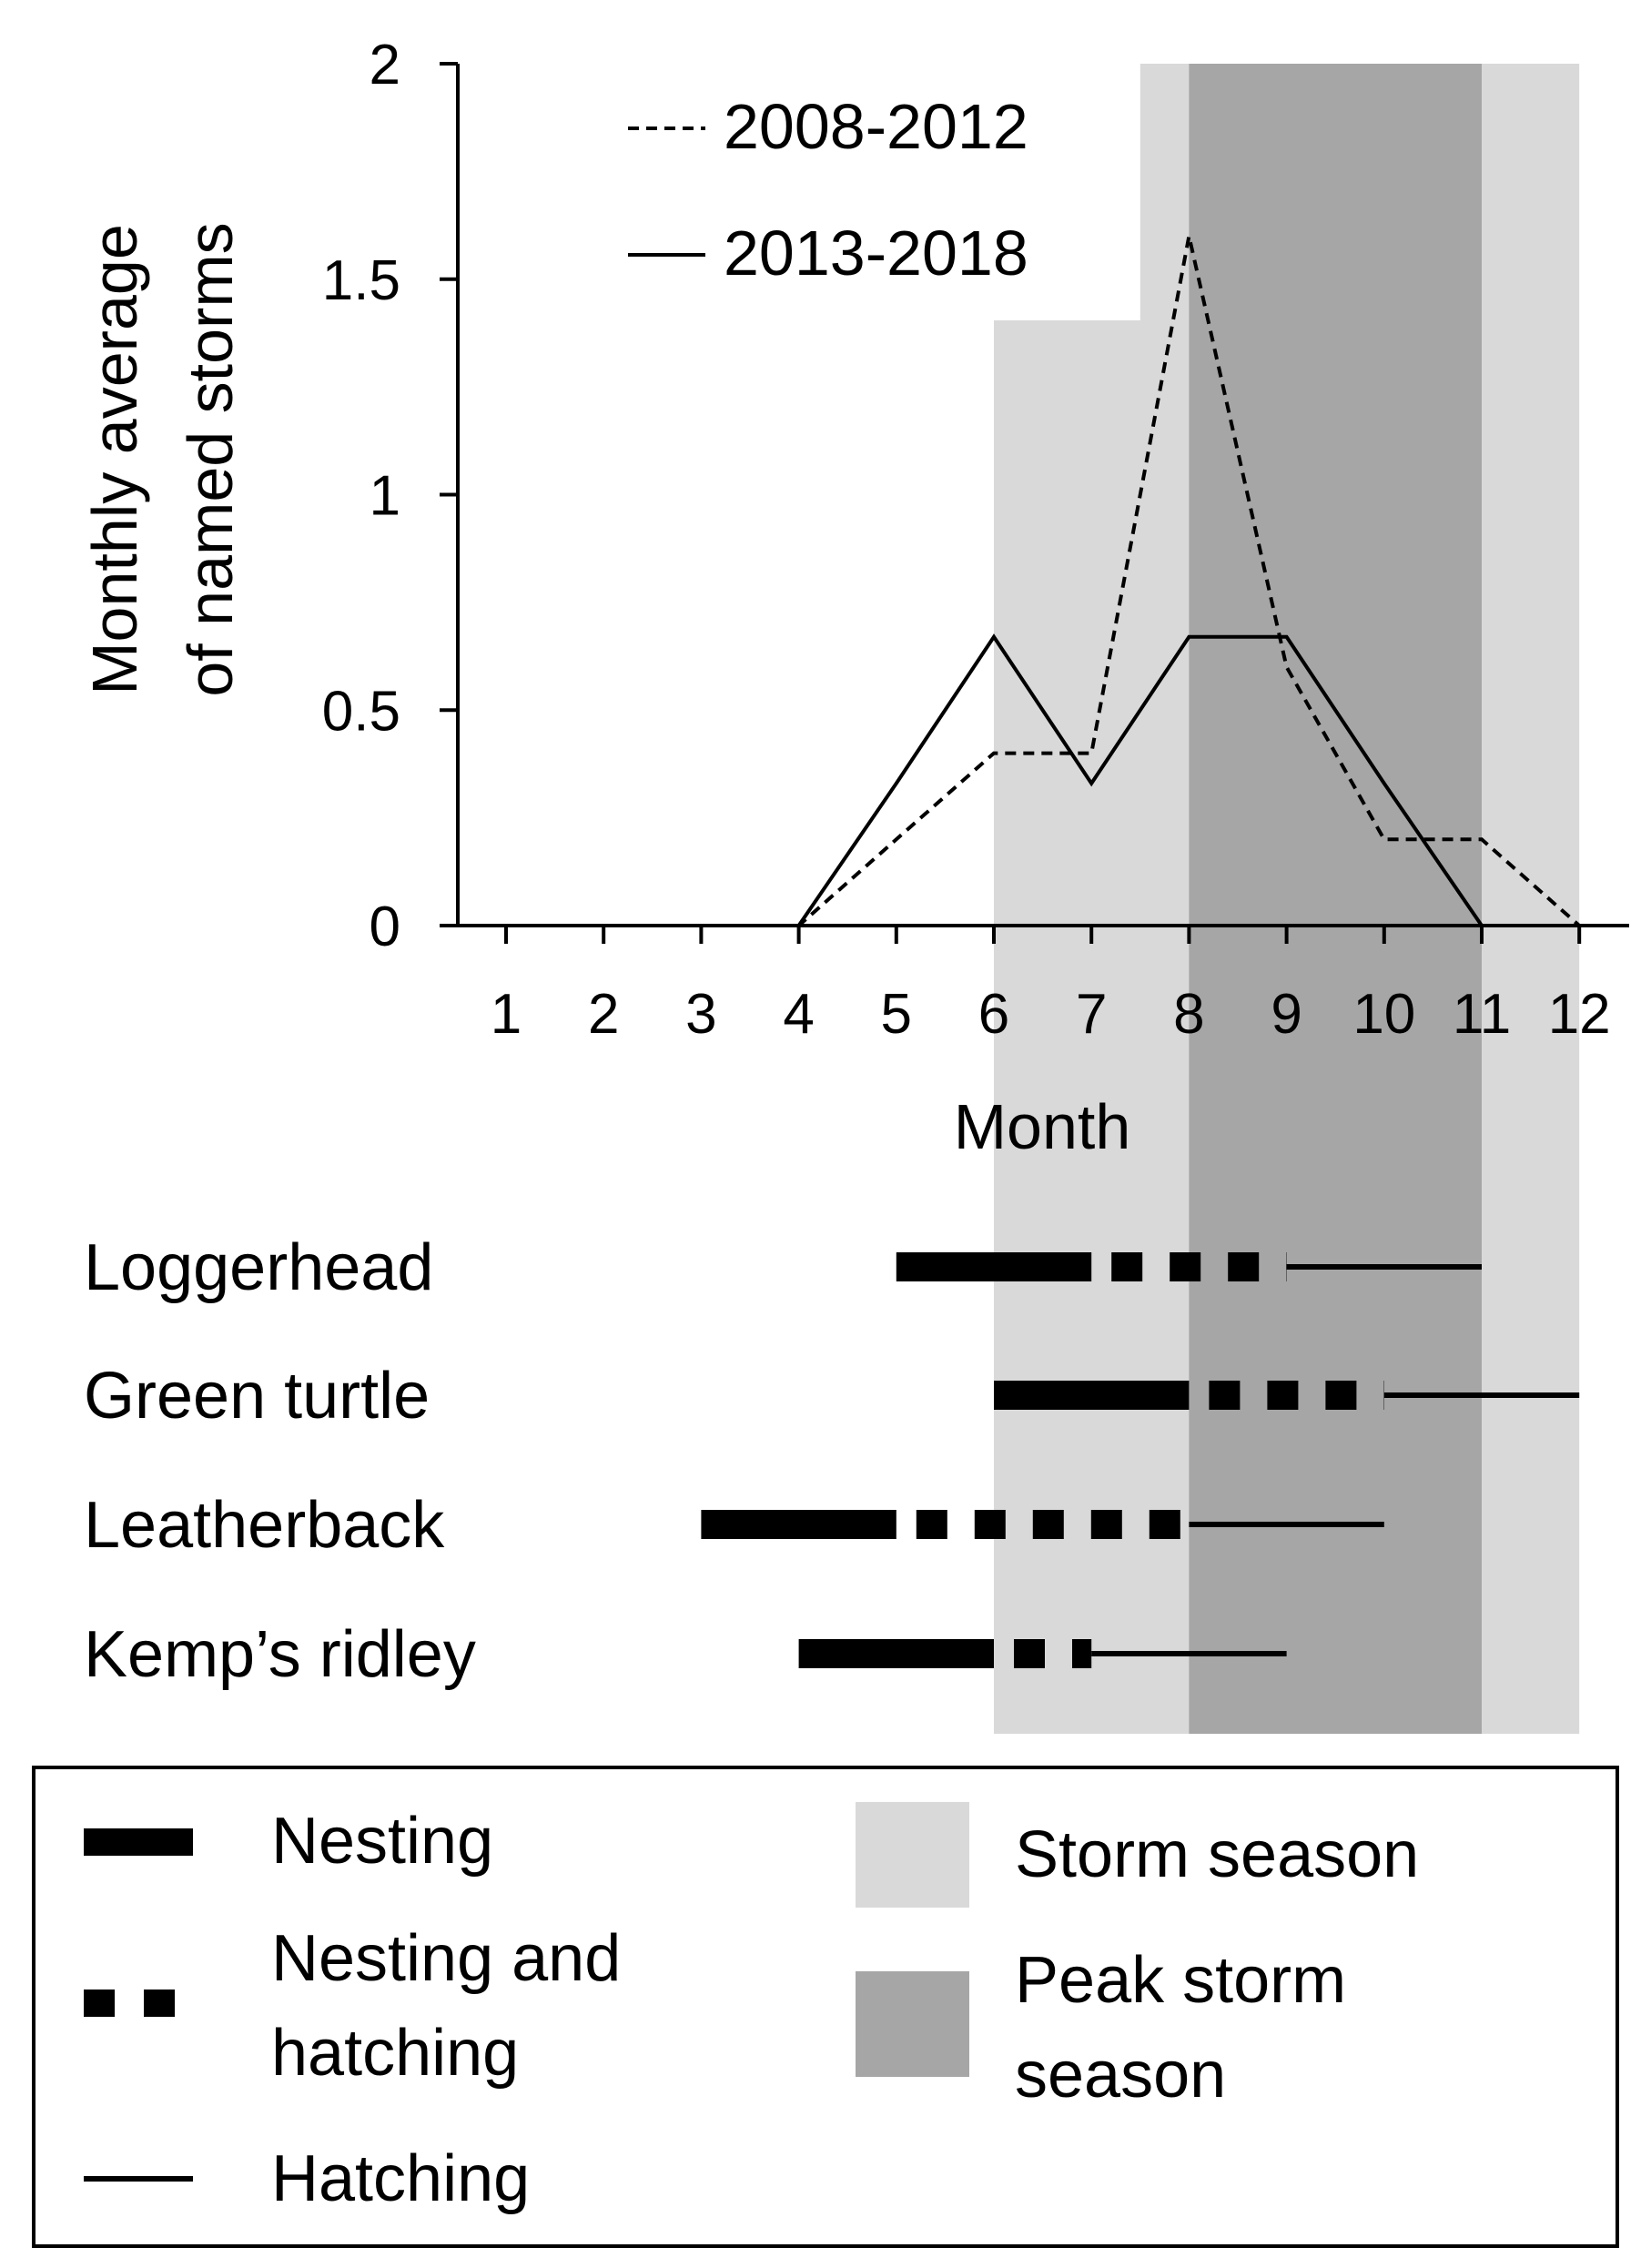  Describe the element at coordinates (876, 253) in the screenshot. I see `series-legend-label-2013-2018: 2013-2018` at that location.